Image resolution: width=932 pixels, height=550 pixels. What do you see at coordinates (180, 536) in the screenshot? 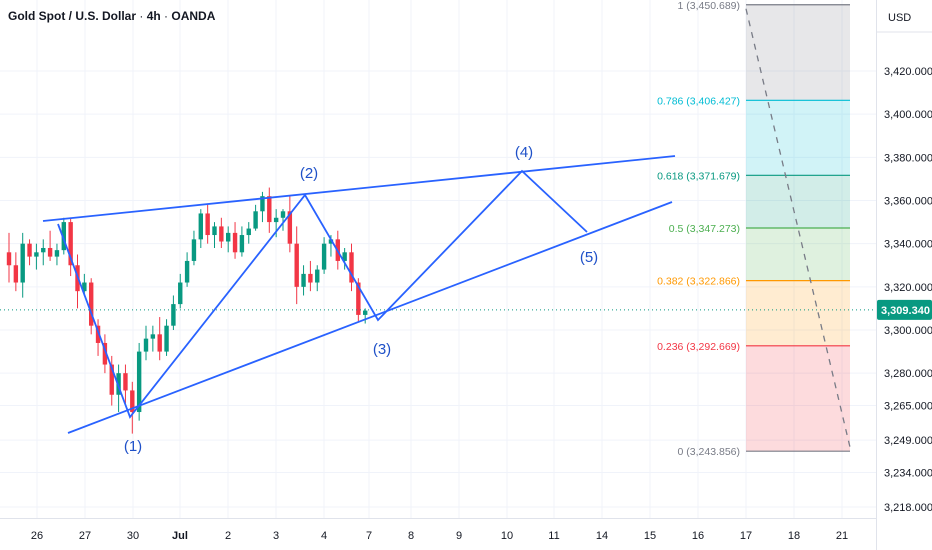
I see `time-tick-label: Jul` at bounding box center [180, 536].